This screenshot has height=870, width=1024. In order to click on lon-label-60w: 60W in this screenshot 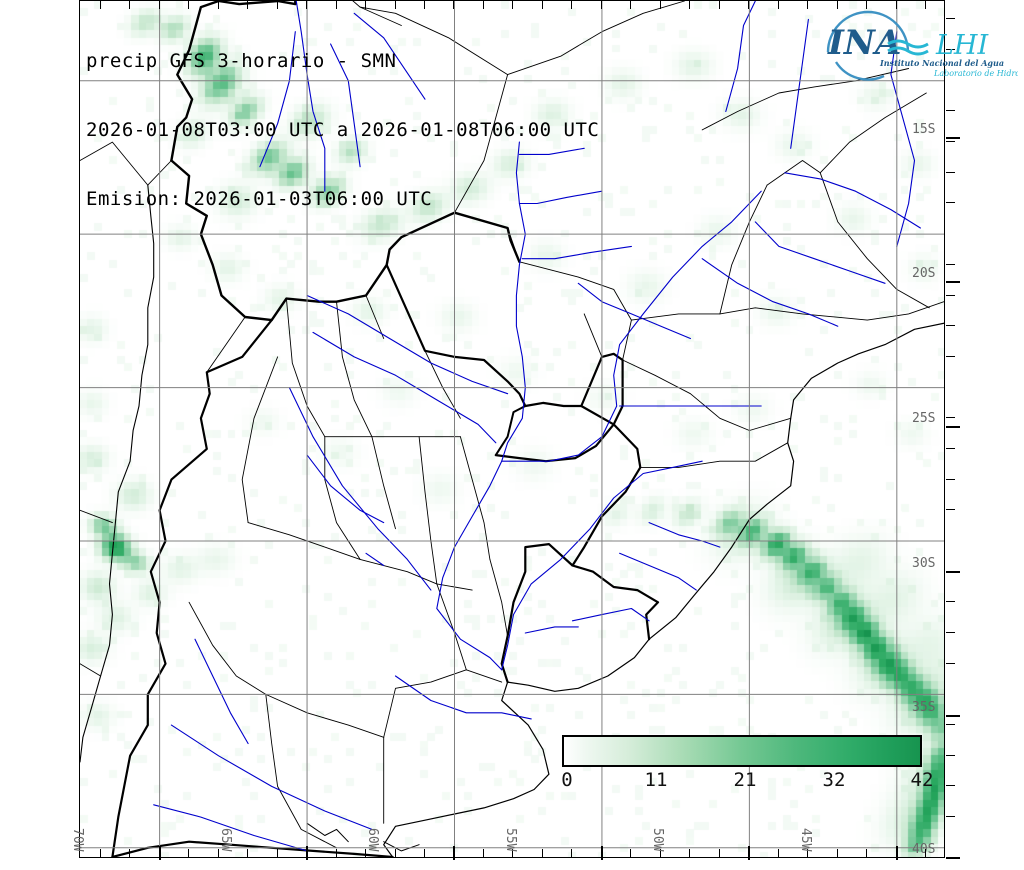, I will do `click(372, 840)`.